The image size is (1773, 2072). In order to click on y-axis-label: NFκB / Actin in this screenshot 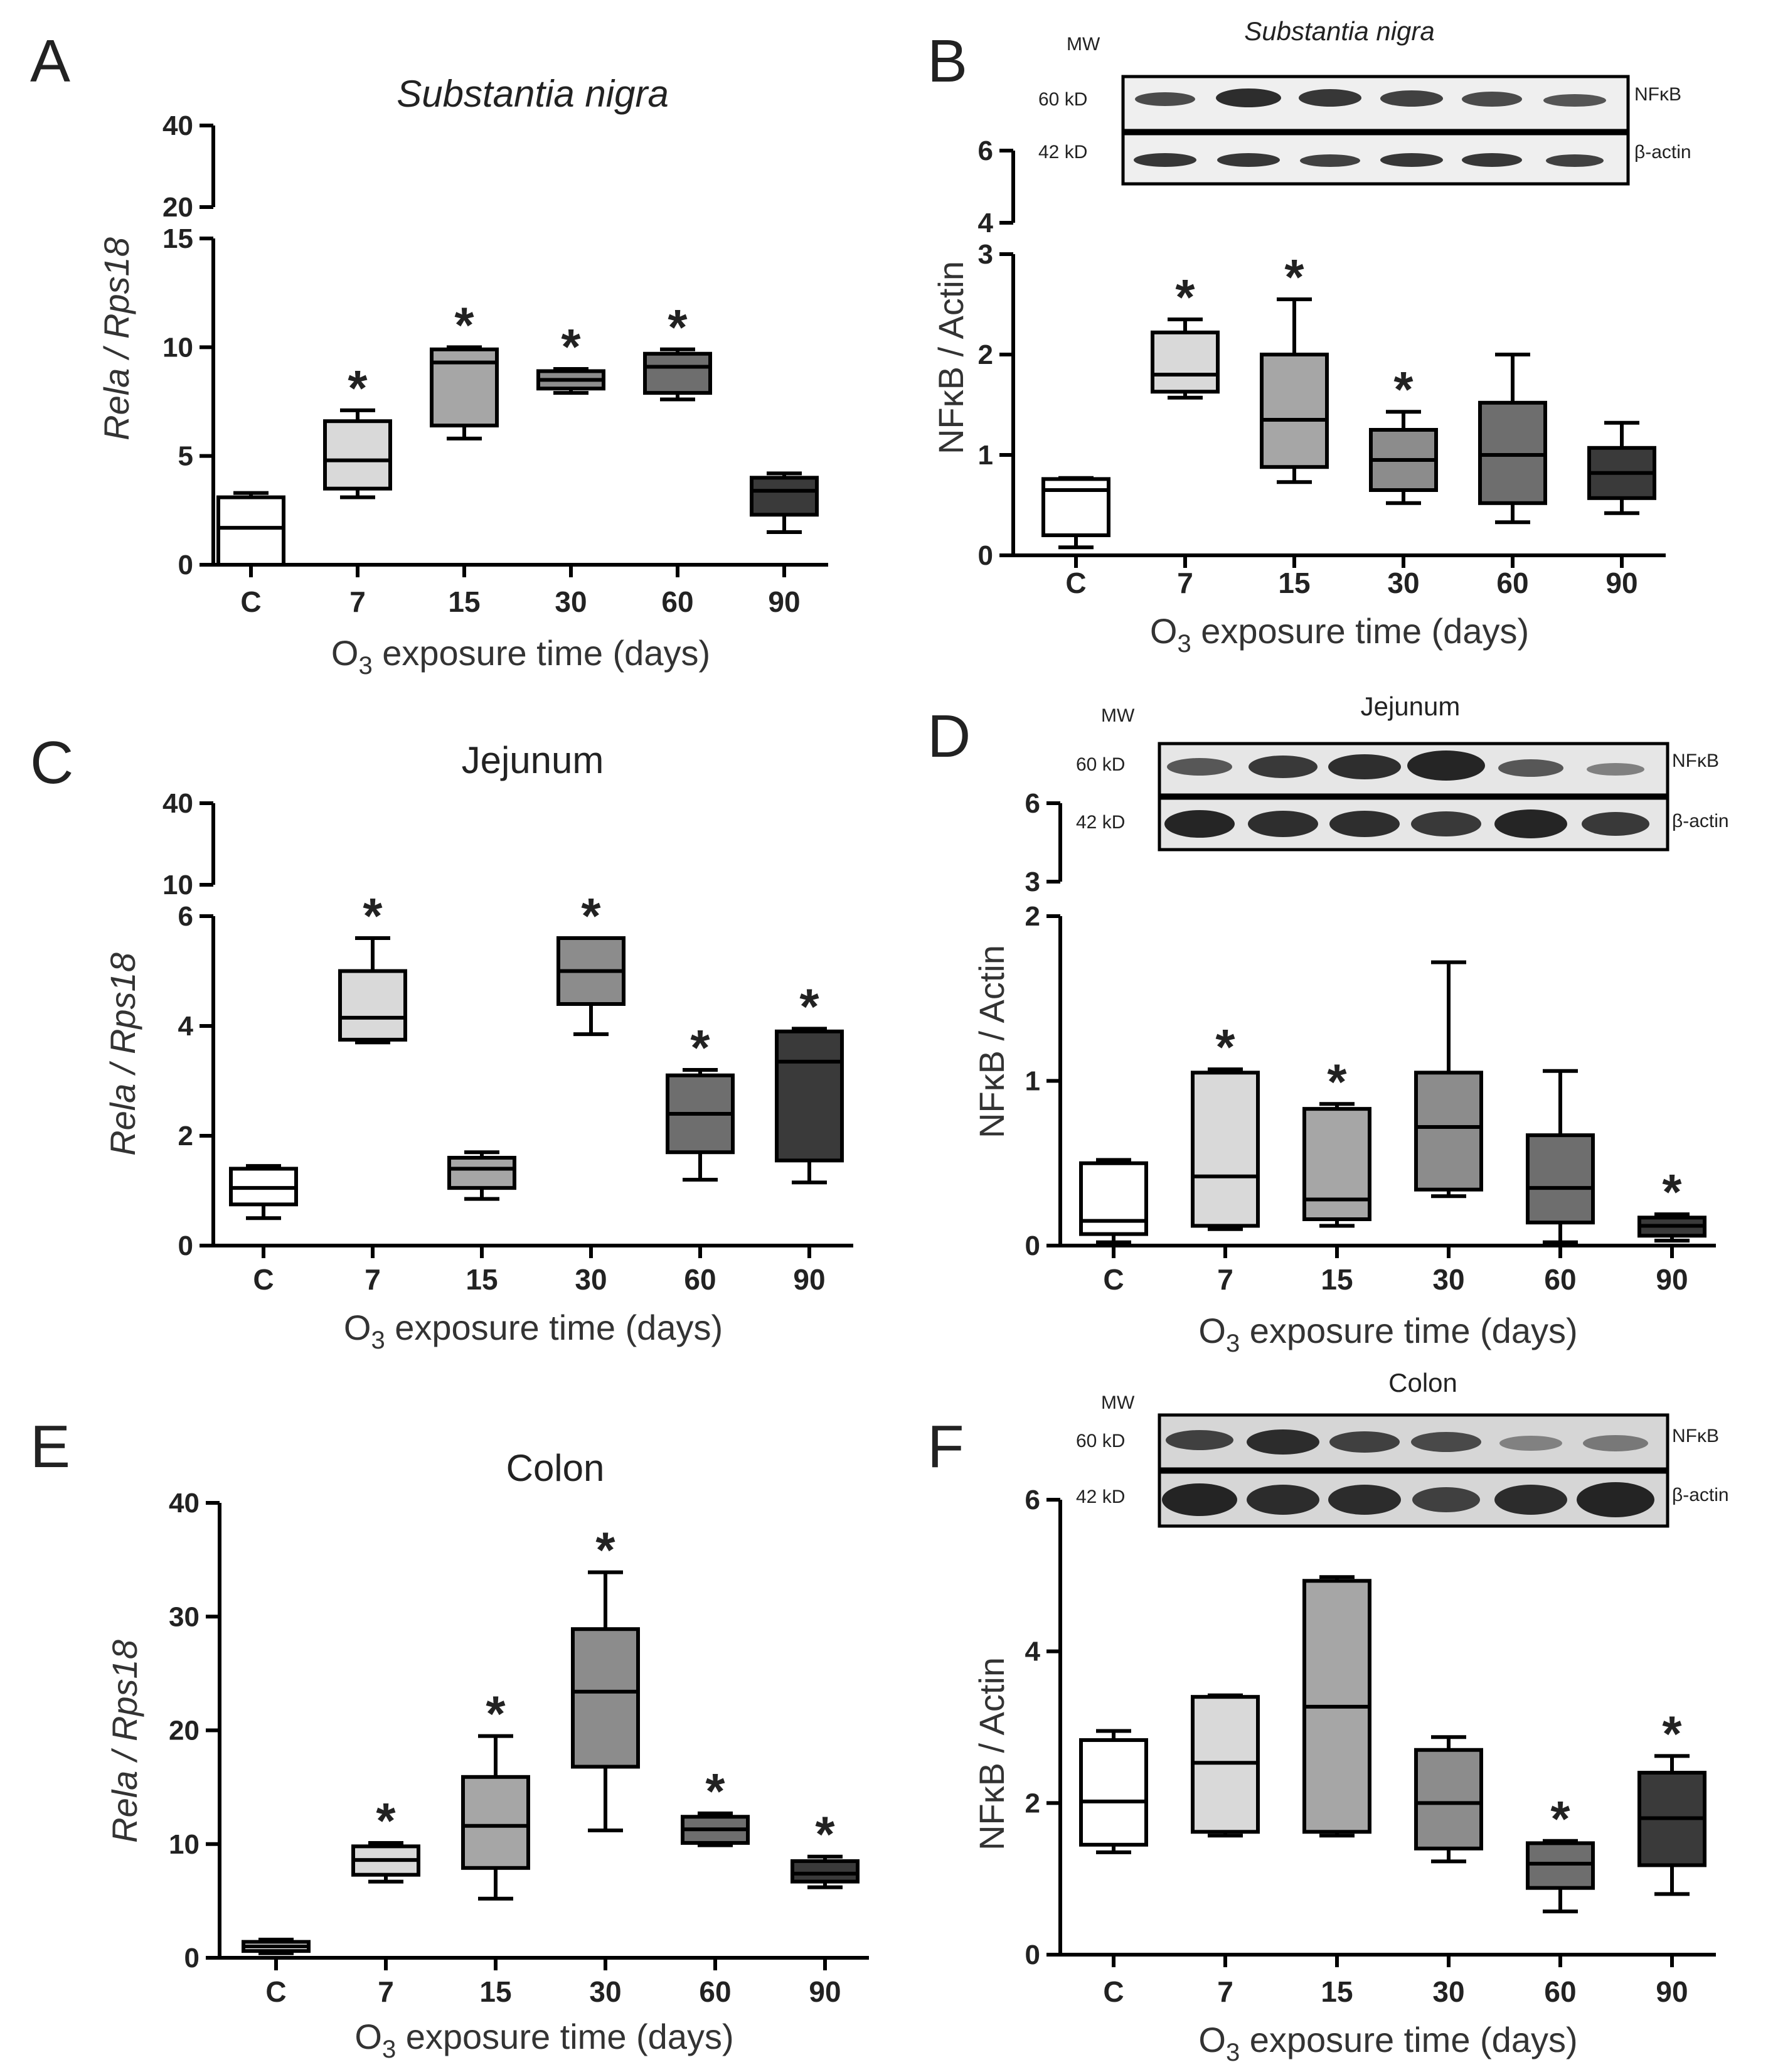, I will do `click(951, 357)`.